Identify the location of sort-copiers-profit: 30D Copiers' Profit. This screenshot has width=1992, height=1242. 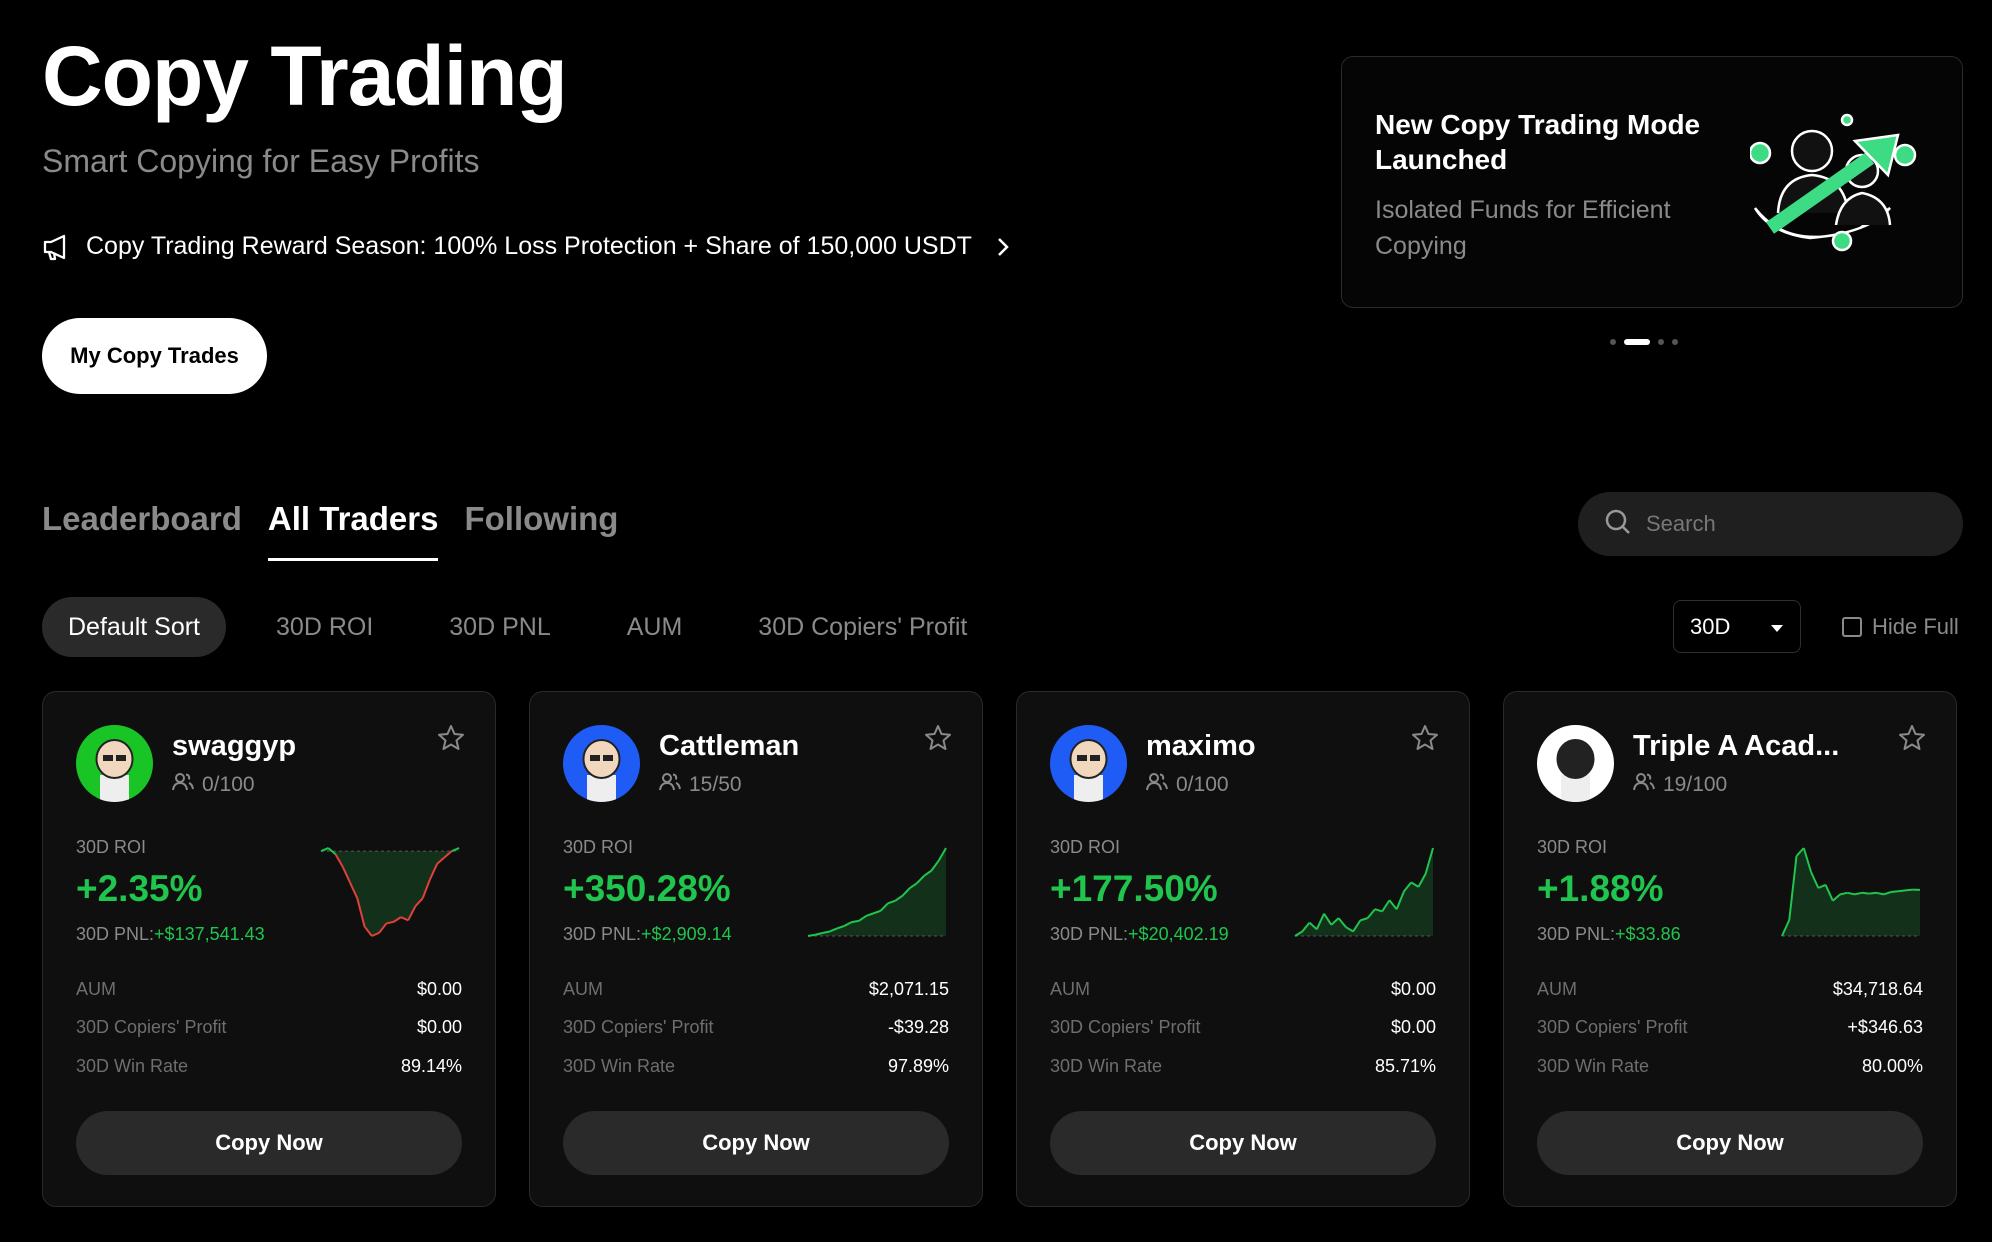
(863, 626).